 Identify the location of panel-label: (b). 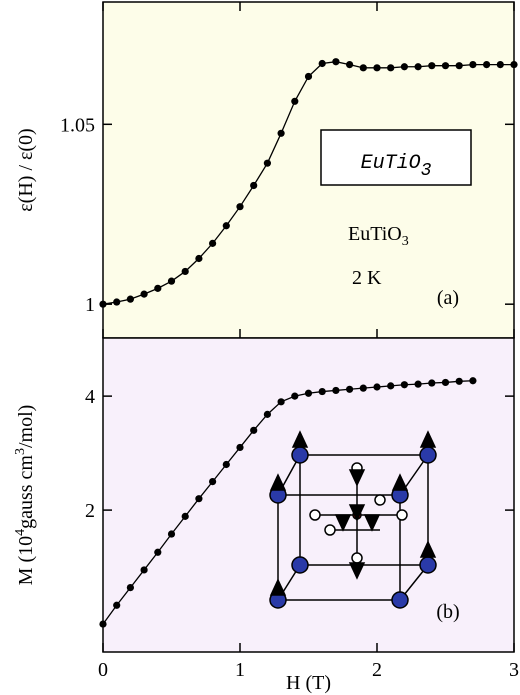
(447, 612).